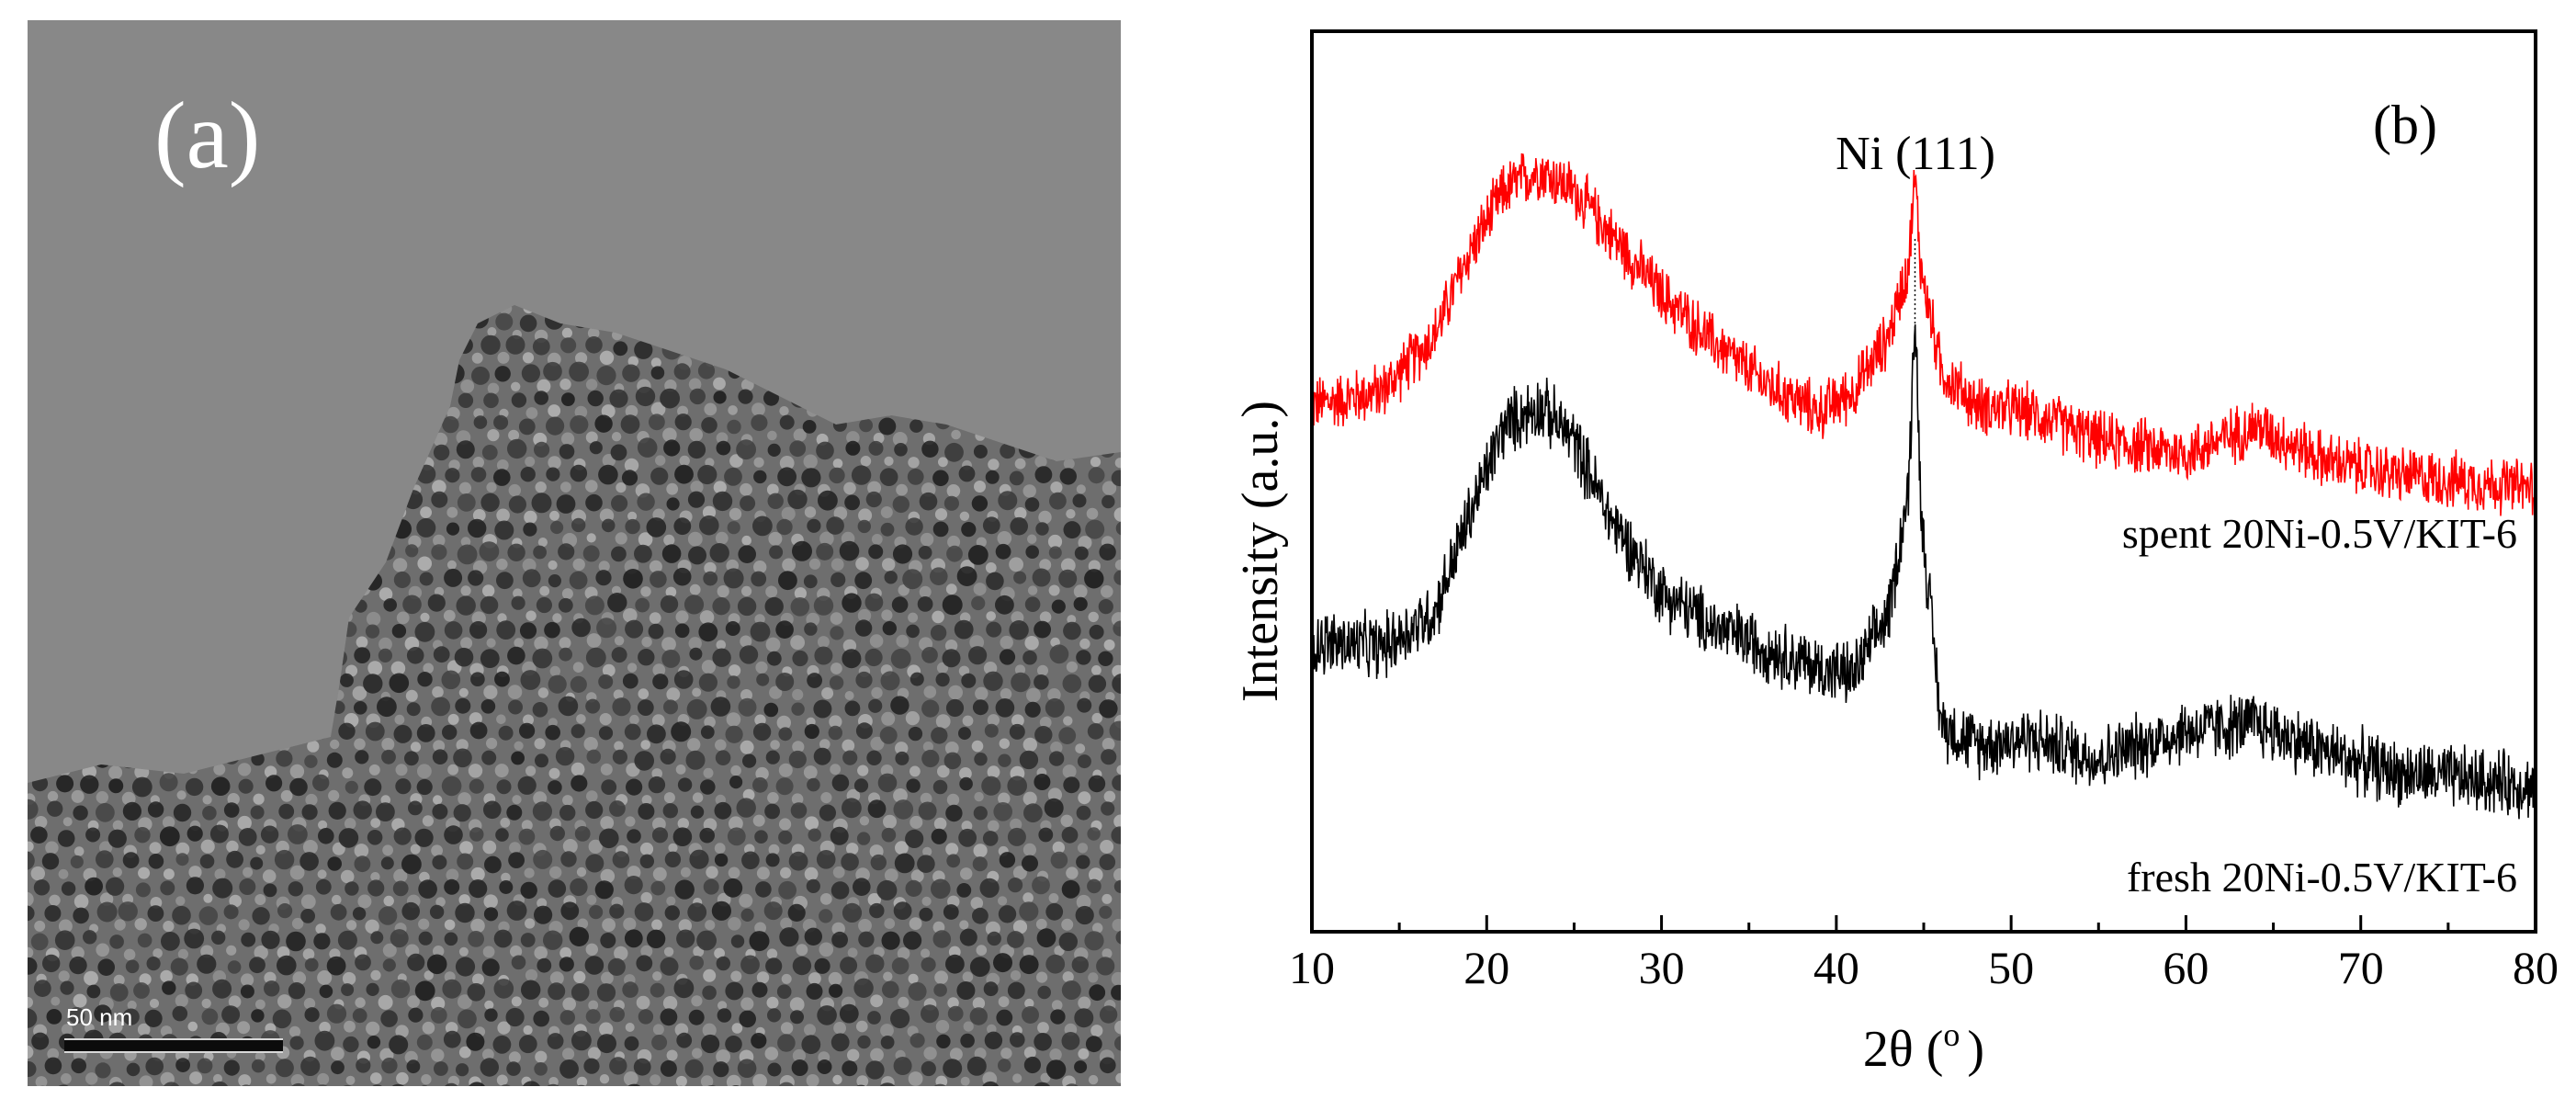 The image size is (2576, 1110). What do you see at coordinates (1260, 551) in the screenshot?
I see `y-axis-label: Intensity (a.u.)` at bounding box center [1260, 551].